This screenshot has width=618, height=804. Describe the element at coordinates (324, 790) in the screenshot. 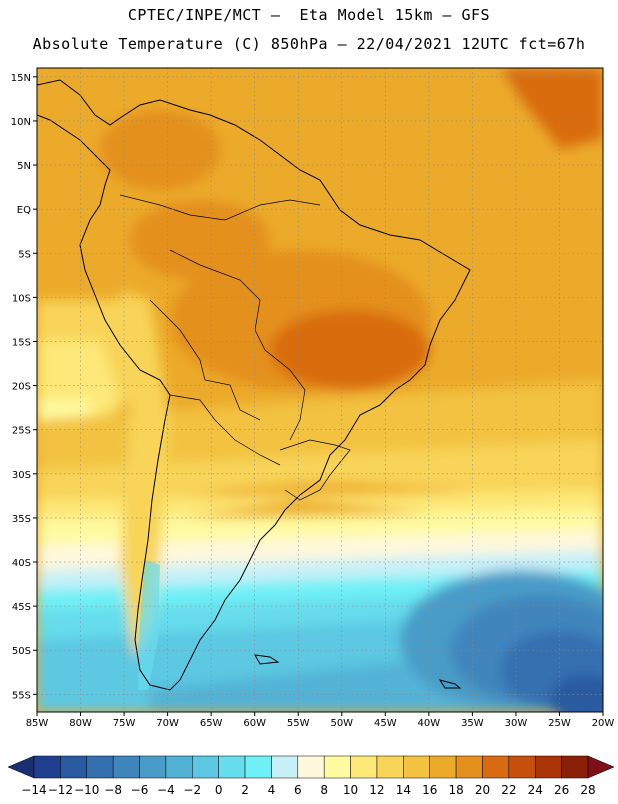

I see `colorbar-label: 8` at that location.